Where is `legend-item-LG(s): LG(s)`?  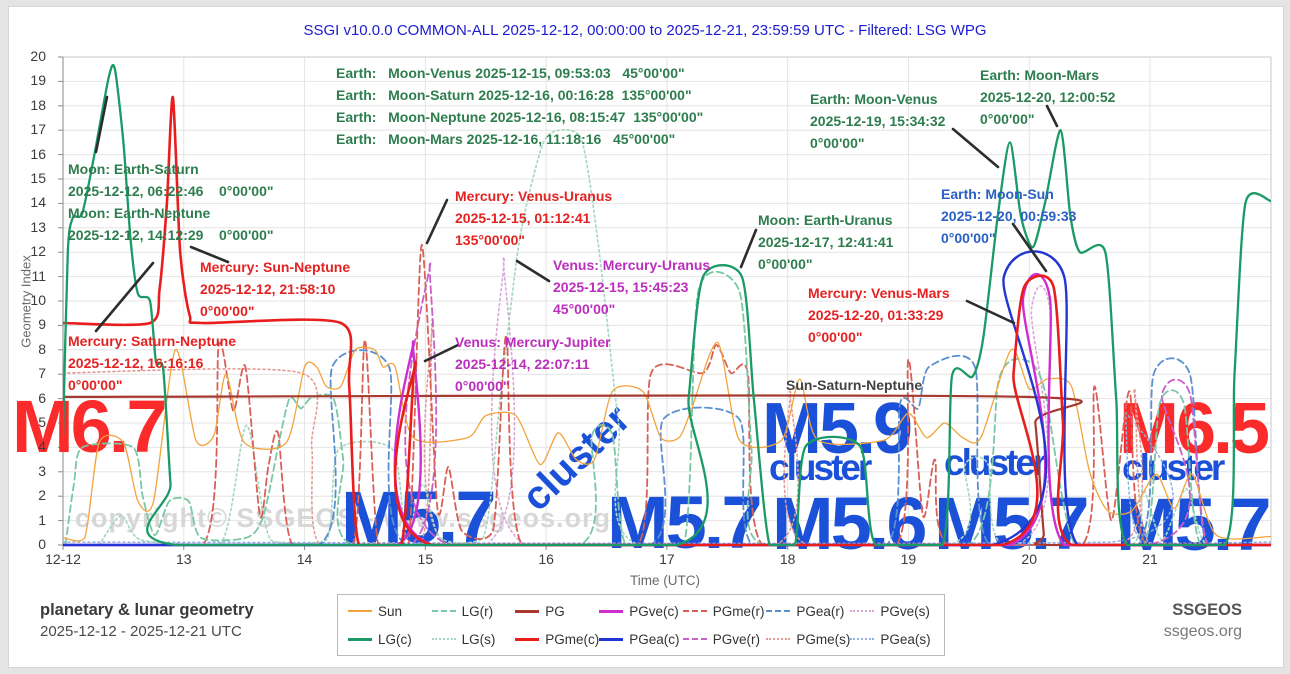 legend-item-LG(s): LG(s) is located at coordinates (473, 639).